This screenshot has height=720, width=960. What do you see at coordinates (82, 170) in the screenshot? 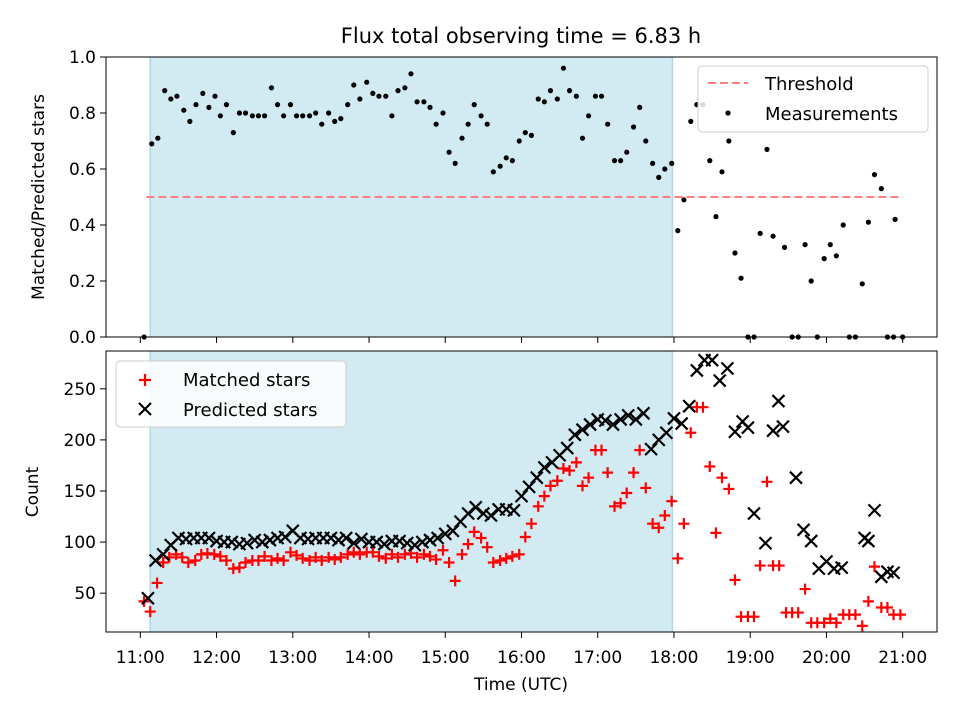
I see `top-y-tick-label: 0.6` at bounding box center [82, 170].